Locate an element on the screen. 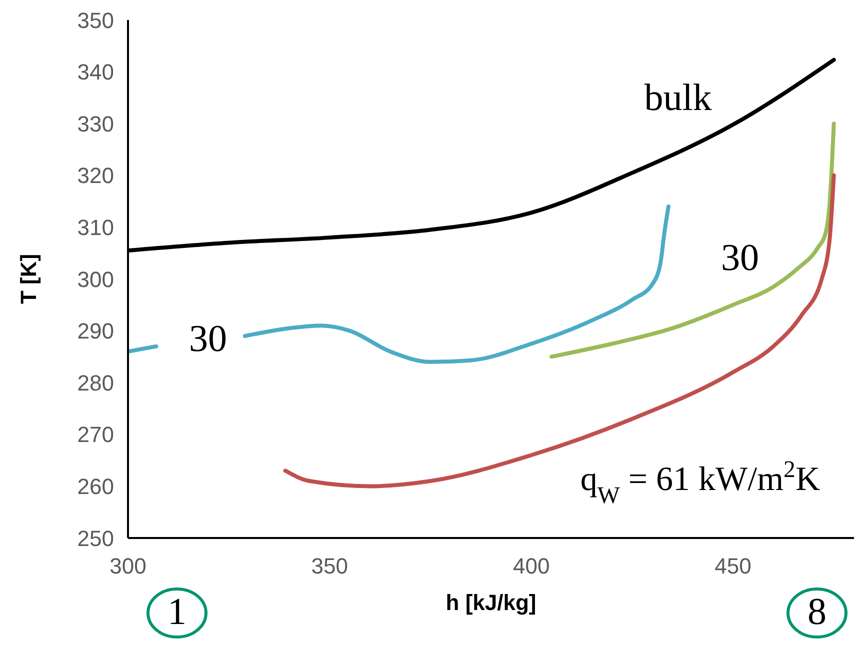  x-tick-label: 450 is located at coordinates (733, 566).